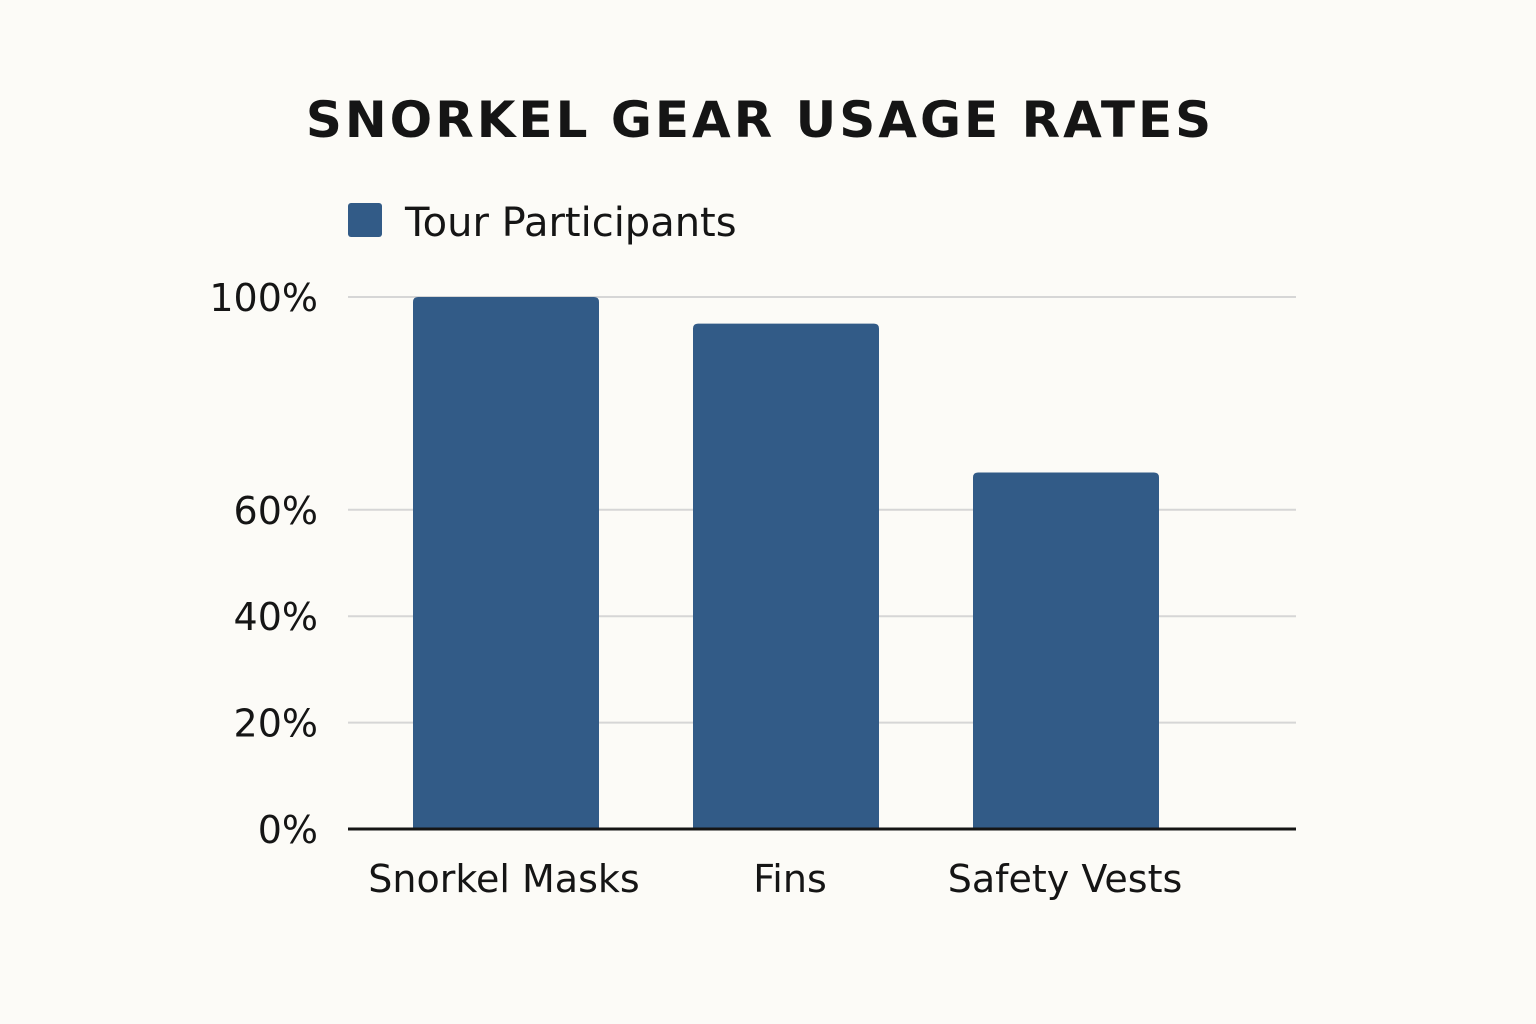 Image resolution: width=1536 pixels, height=1024 pixels. What do you see at coordinates (276, 617) in the screenshot?
I see `y-tick-label: 40%` at bounding box center [276, 617].